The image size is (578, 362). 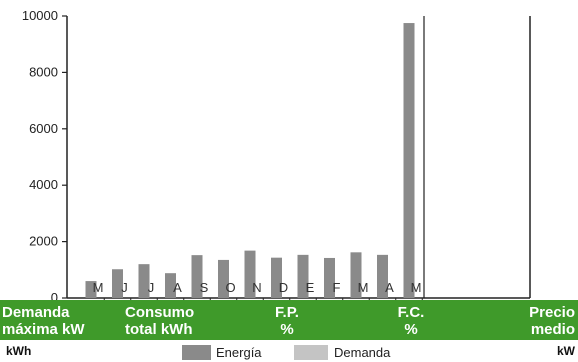 What do you see at coordinates (40, 15) in the screenshot?
I see `y-tick-label: 10000` at bounding box center [40, 15].